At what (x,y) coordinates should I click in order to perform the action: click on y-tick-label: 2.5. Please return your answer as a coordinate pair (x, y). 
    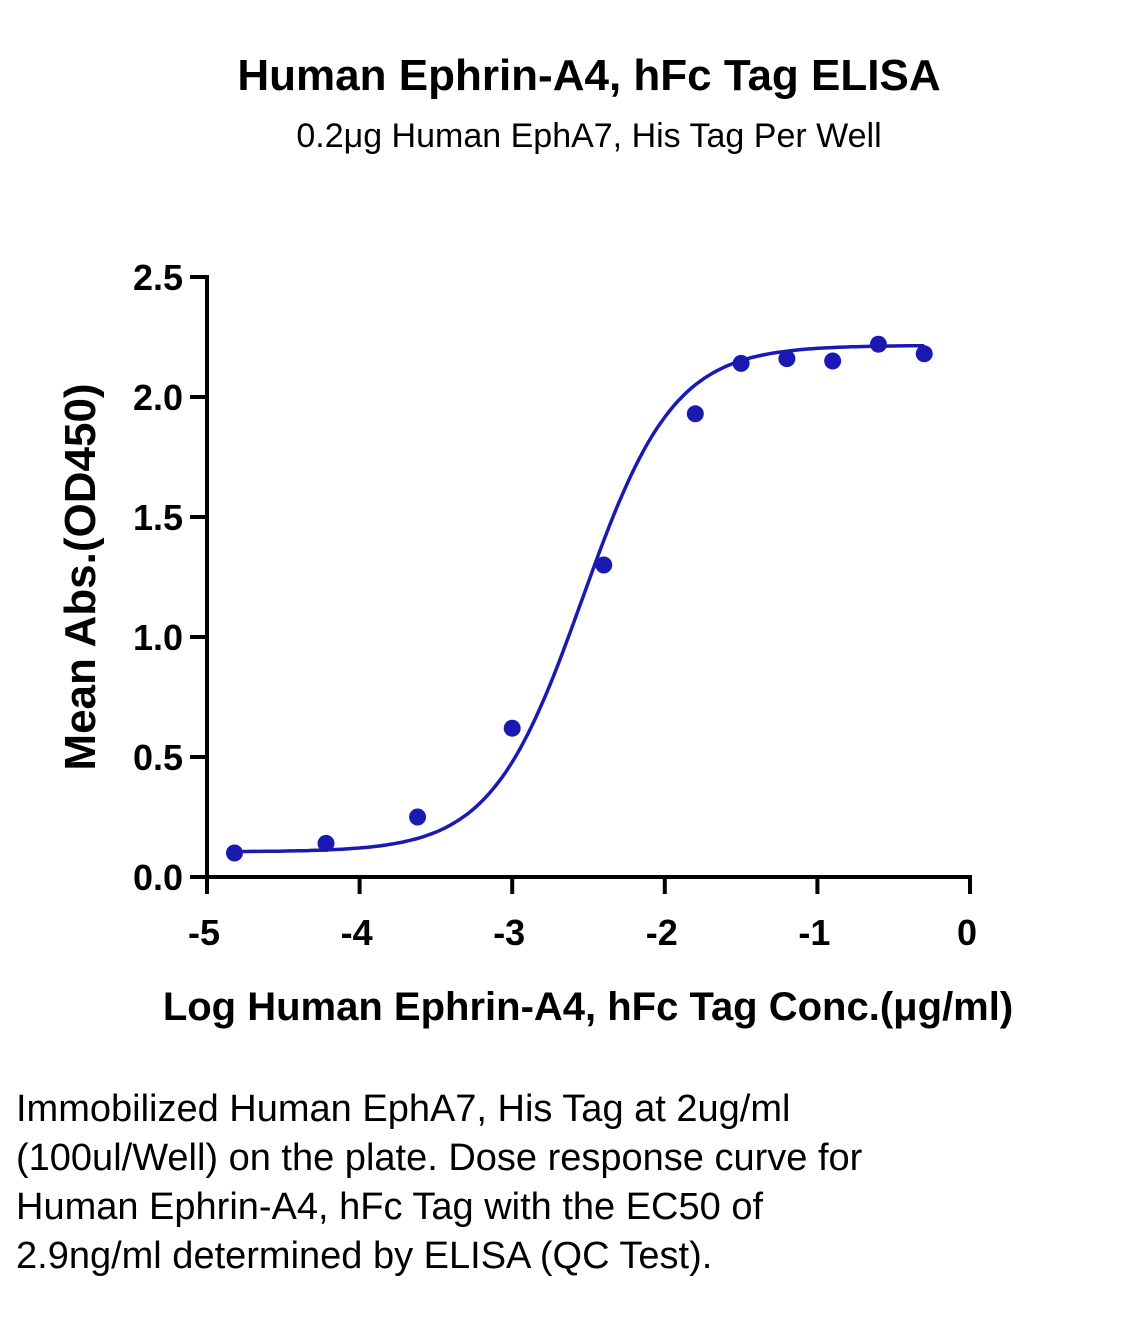
    Looking at the image, I should click on (158, 277).